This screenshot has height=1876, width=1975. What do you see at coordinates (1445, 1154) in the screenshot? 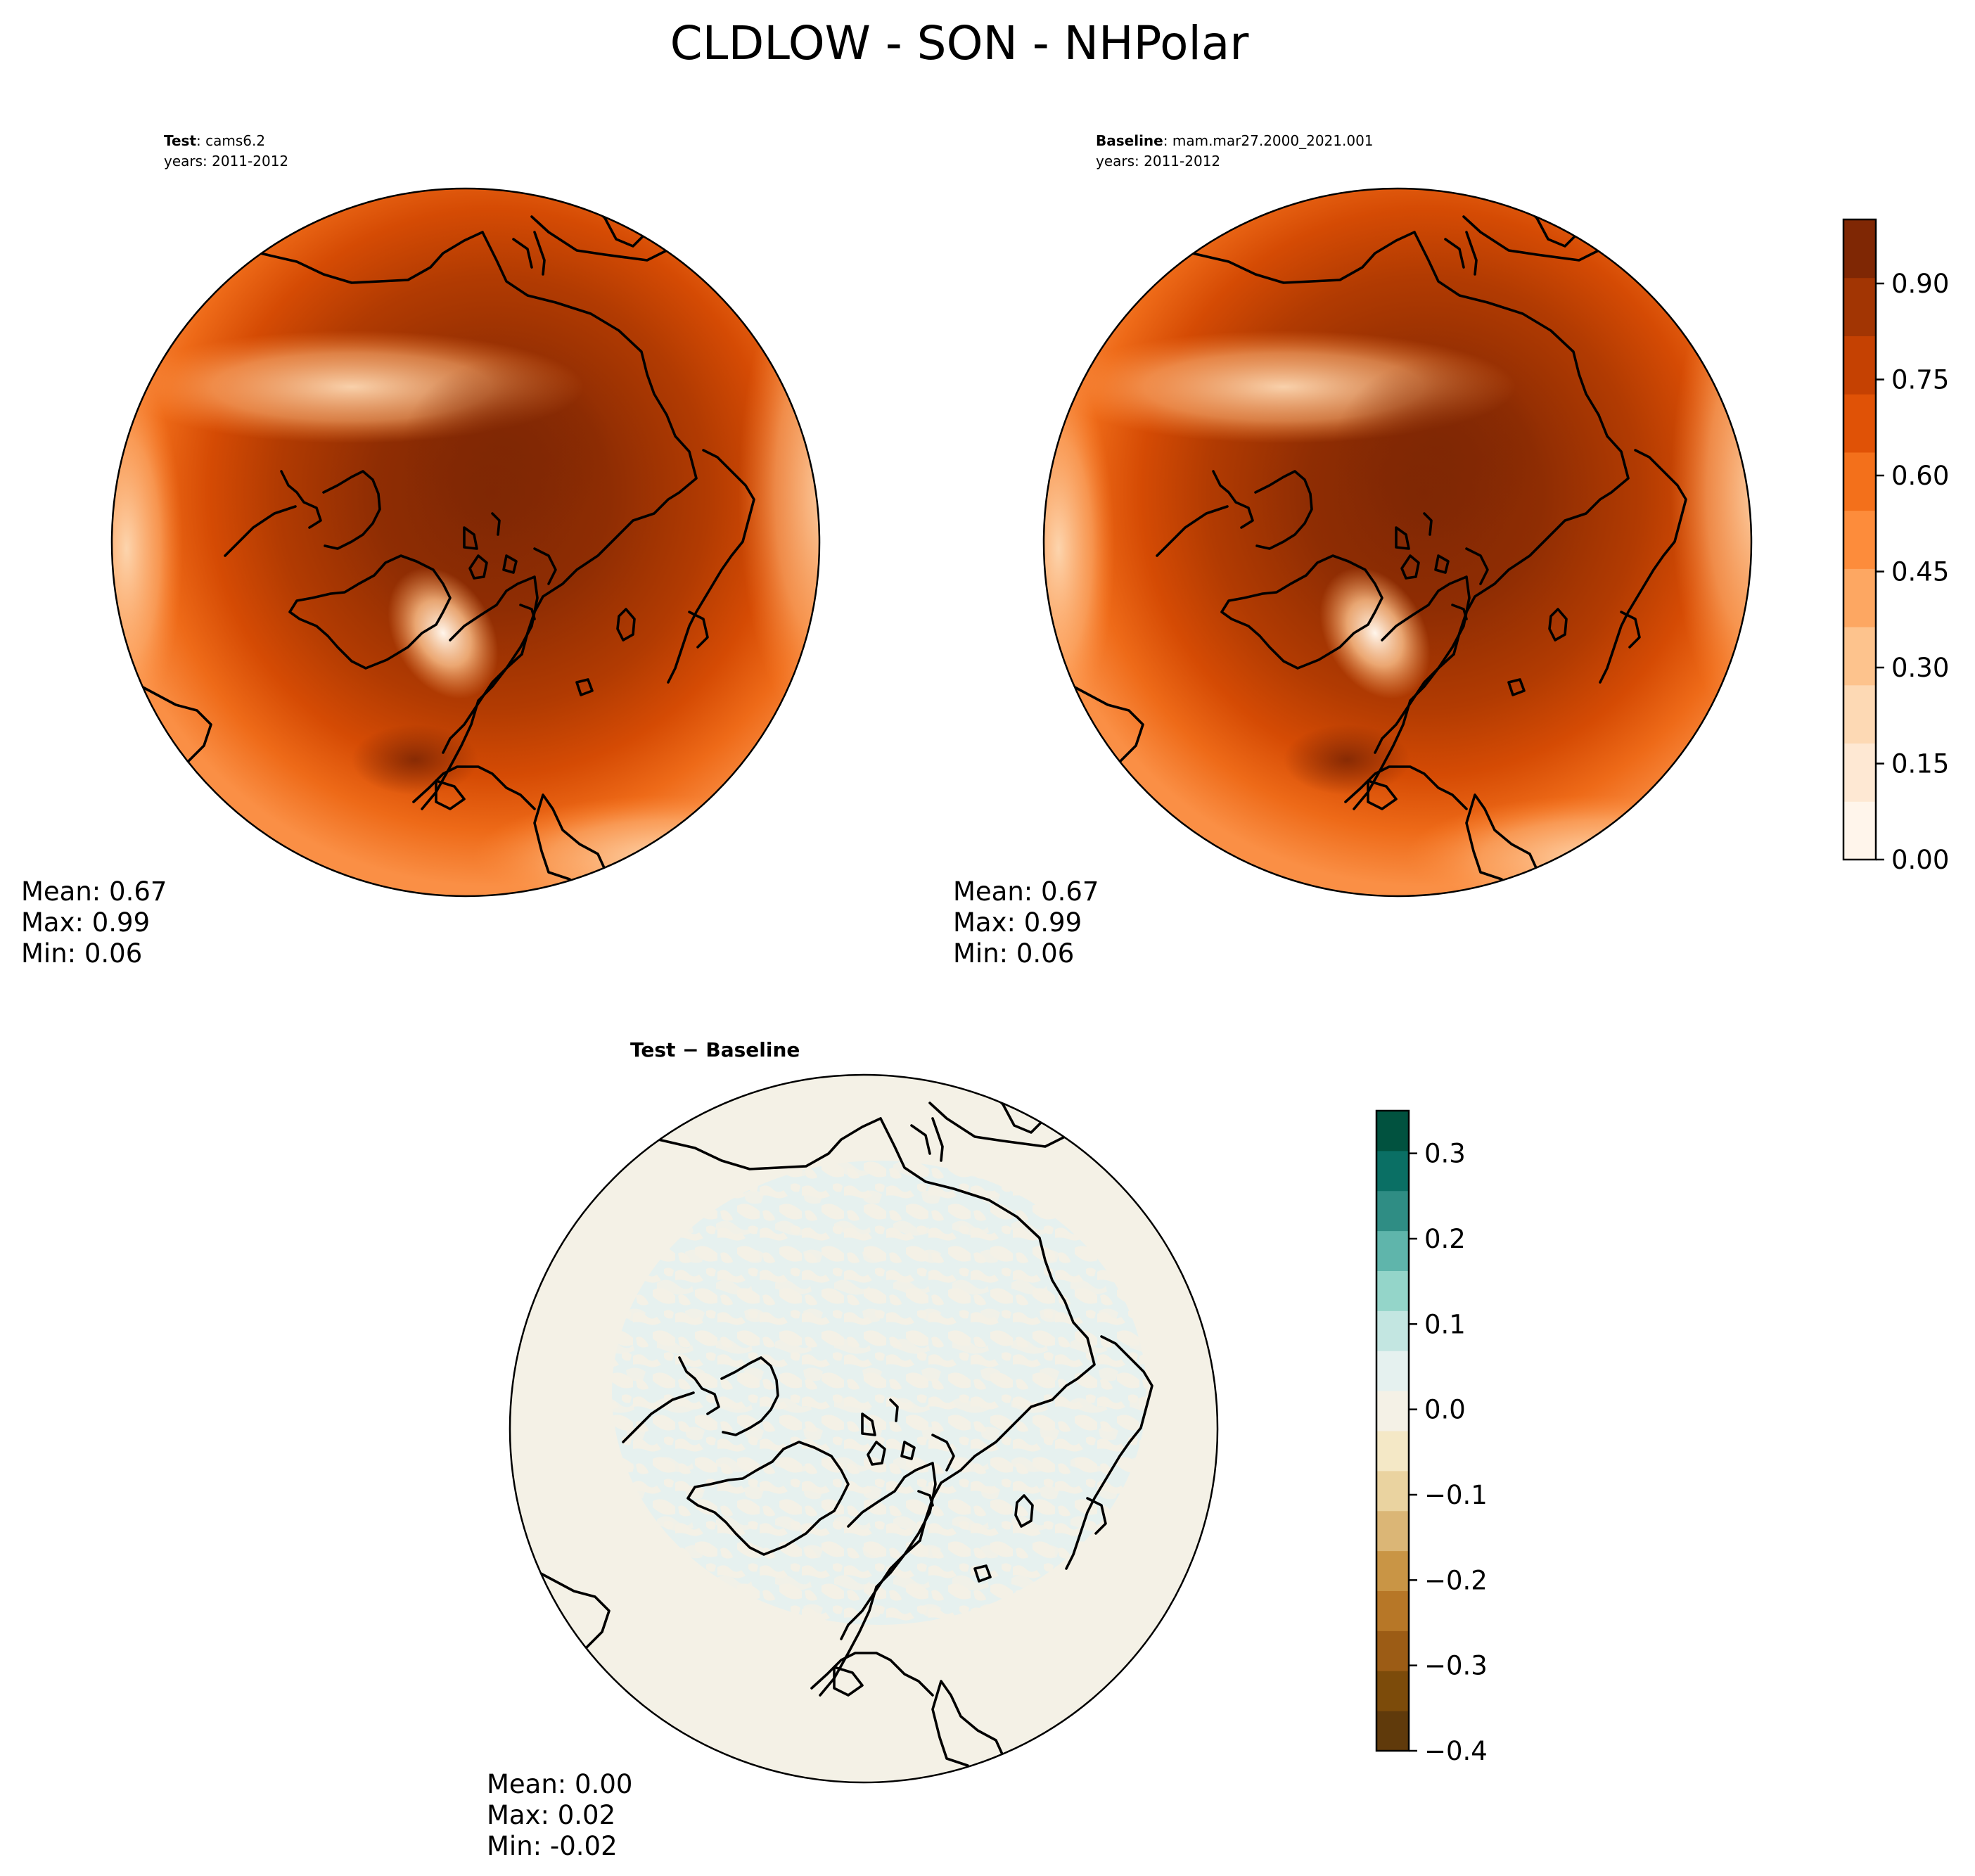
I see `diff-colorbar-tick-label: 0.3` at bounding box center [1445, 1154].